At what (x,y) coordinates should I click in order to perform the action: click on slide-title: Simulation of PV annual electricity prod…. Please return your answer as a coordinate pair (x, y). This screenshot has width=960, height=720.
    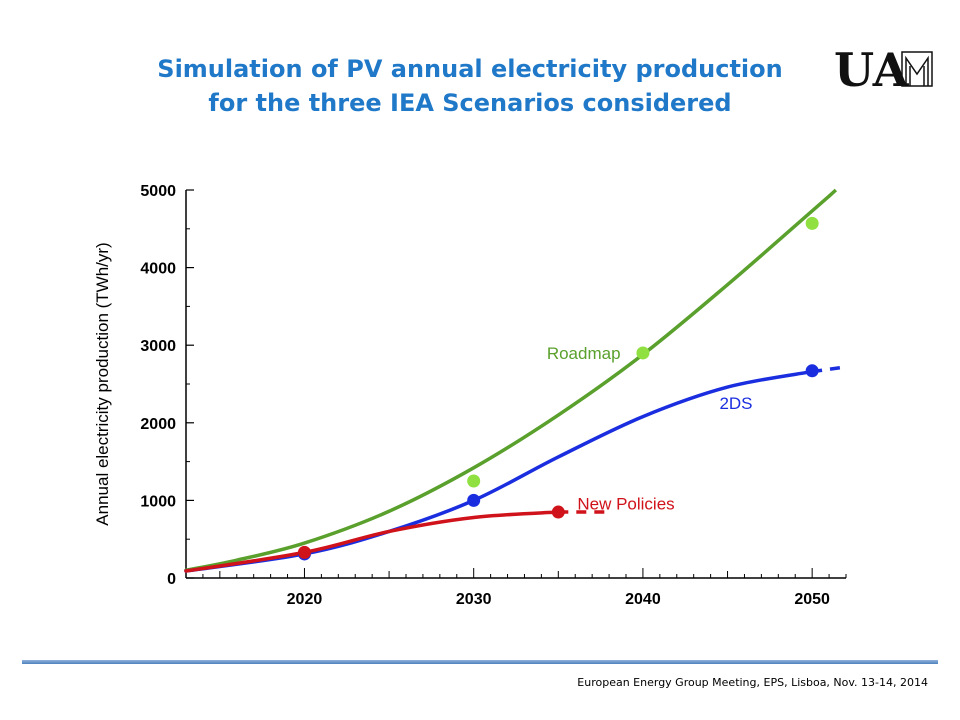
    Looking at the image, I should click on (470, 86).